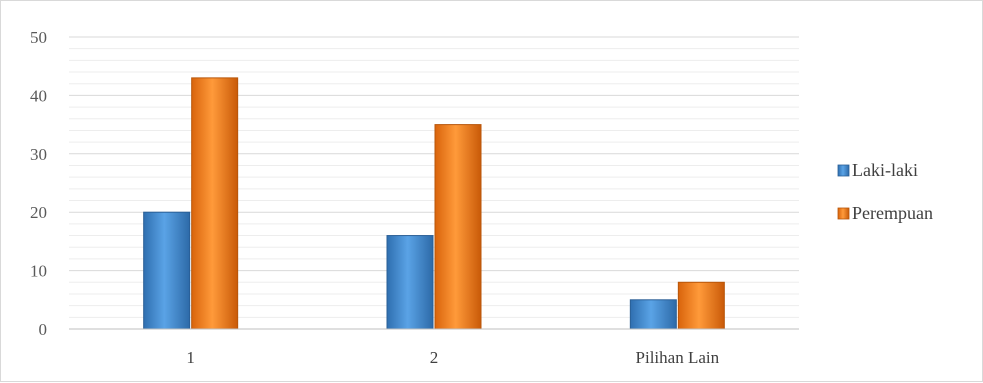 The height and width of the screenshot is (383, 983). What do you see at coordinates (38, 37) in the screenshot?
I see `y-tick-label: 50` at bounding box center [38, 37].